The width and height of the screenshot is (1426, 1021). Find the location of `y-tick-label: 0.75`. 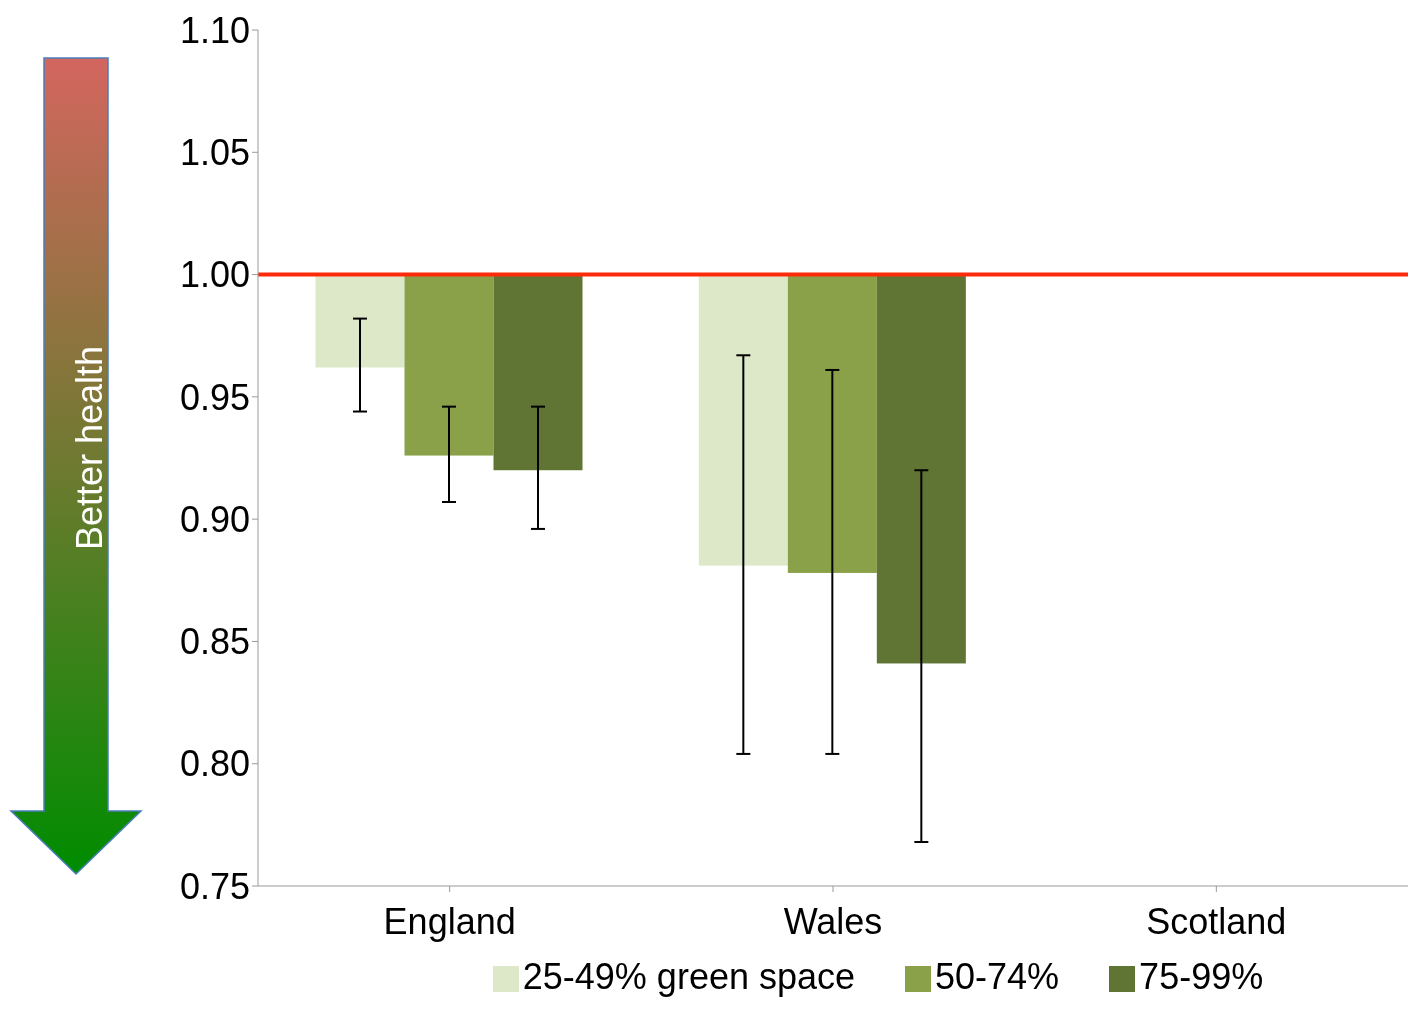

y-tick-label: 0.75 is located at coordinates (214, 886).